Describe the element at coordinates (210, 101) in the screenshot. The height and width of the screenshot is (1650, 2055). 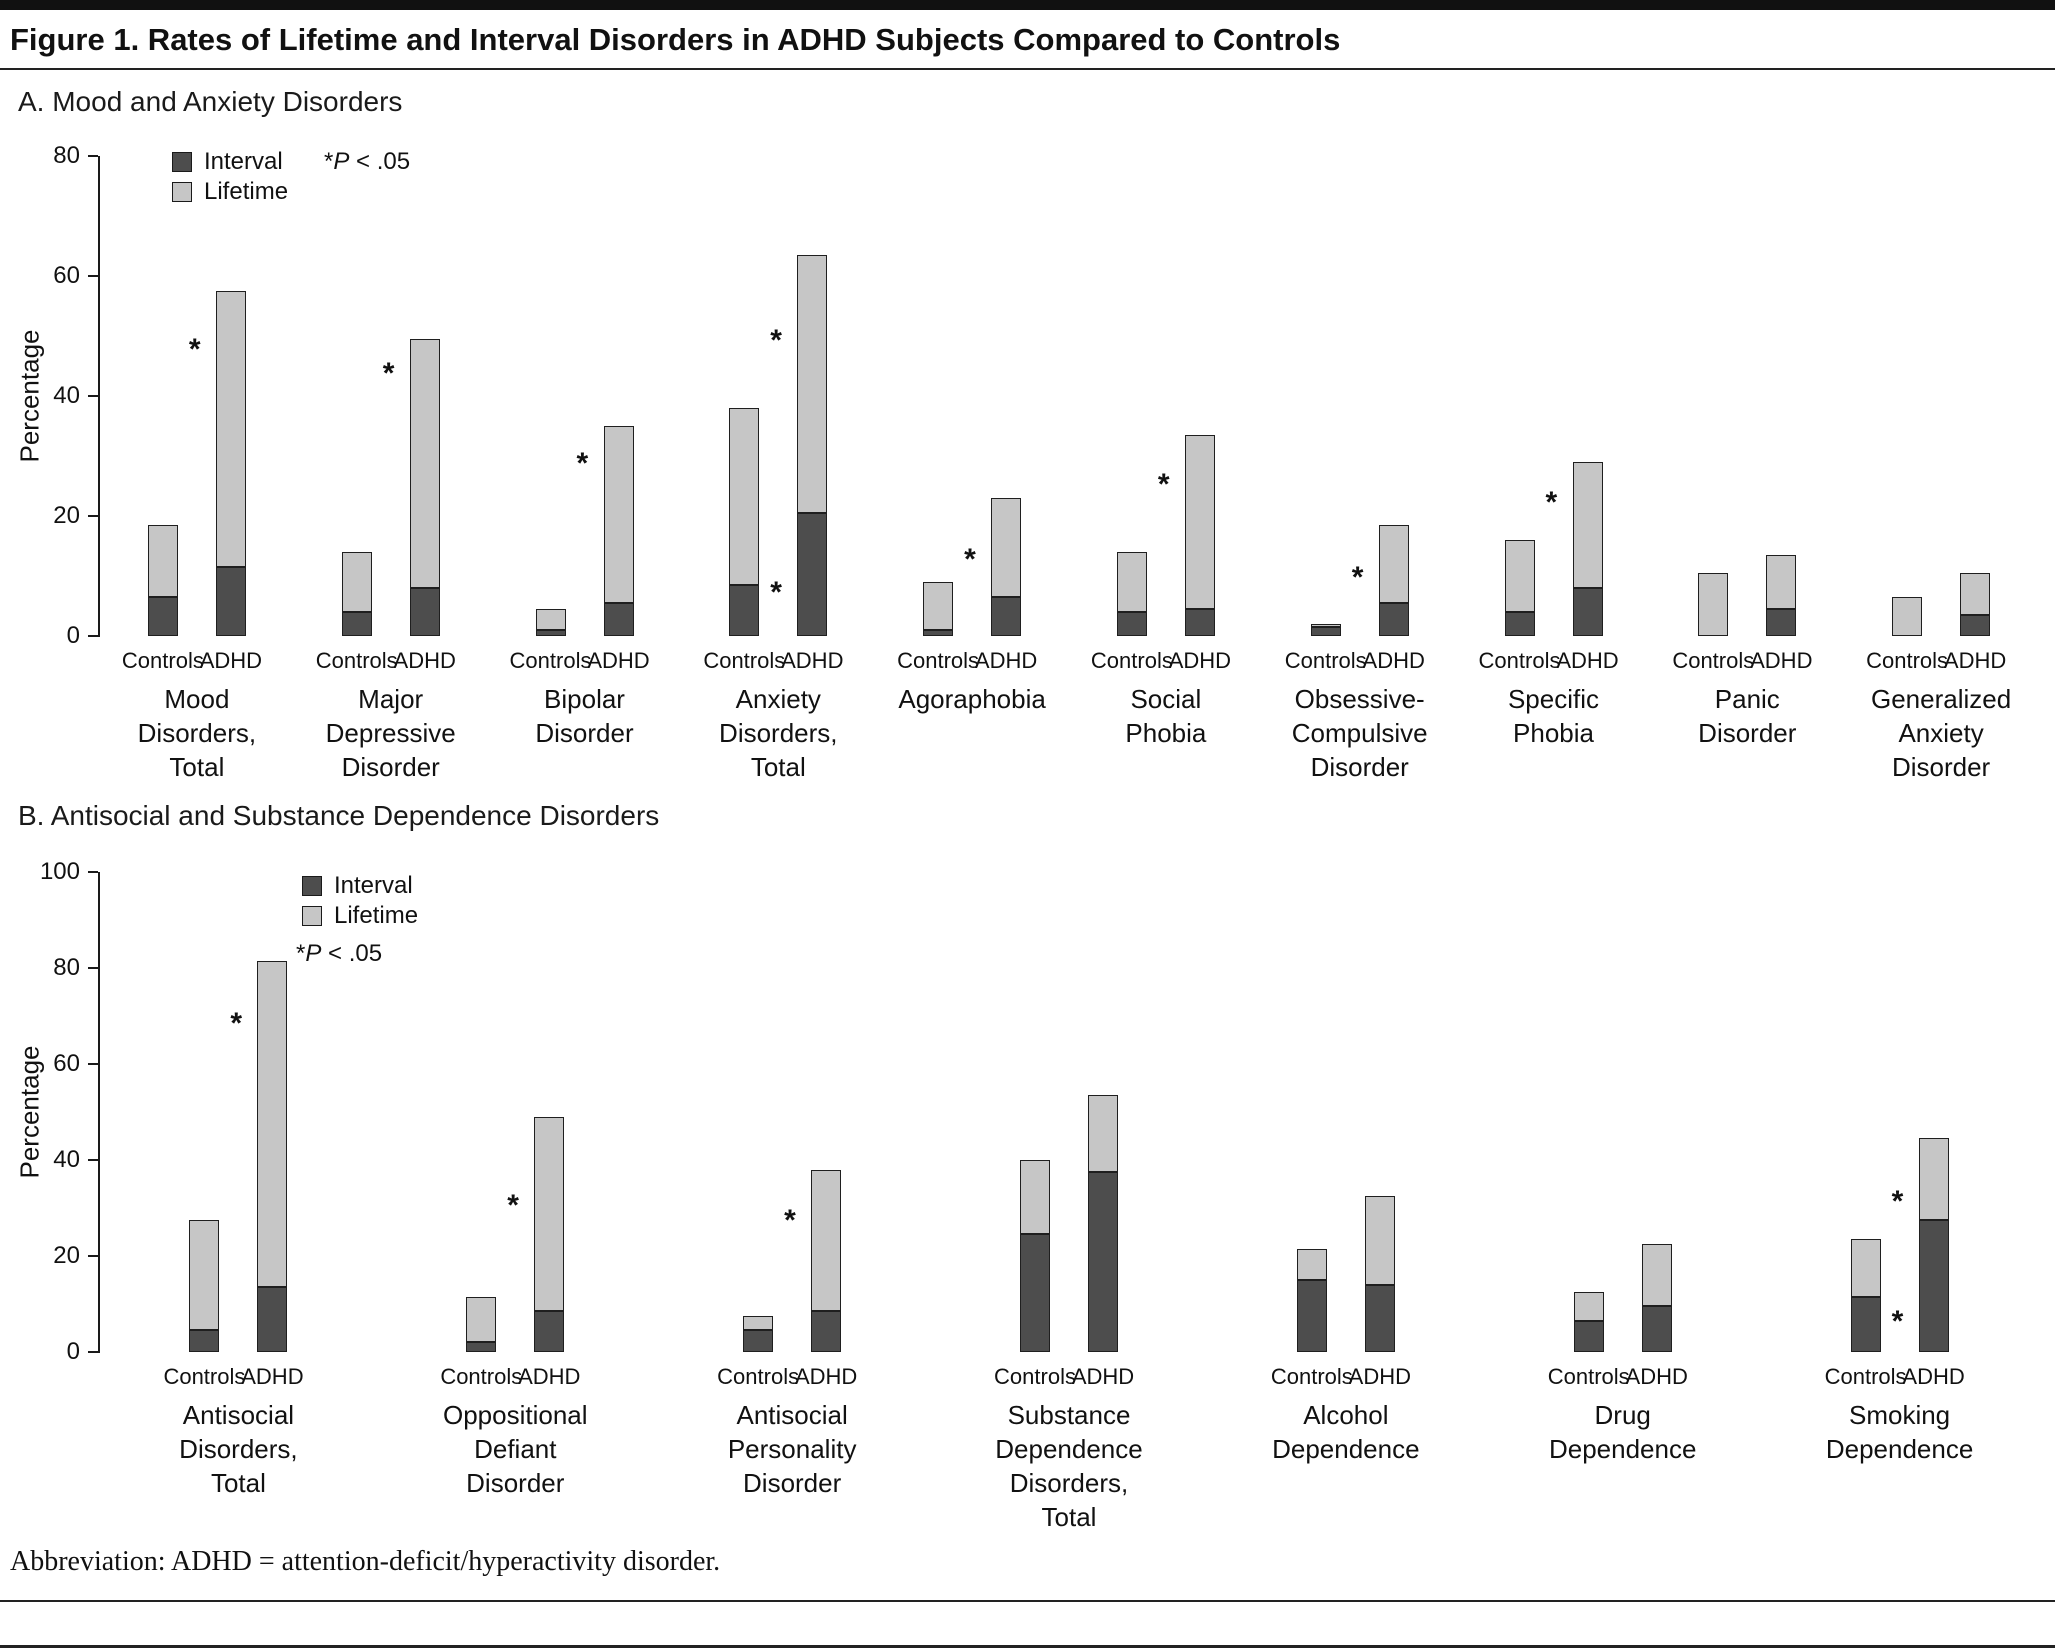
I see `panel-a-heading: A. Mood and Anxiety Disorders` at that location.